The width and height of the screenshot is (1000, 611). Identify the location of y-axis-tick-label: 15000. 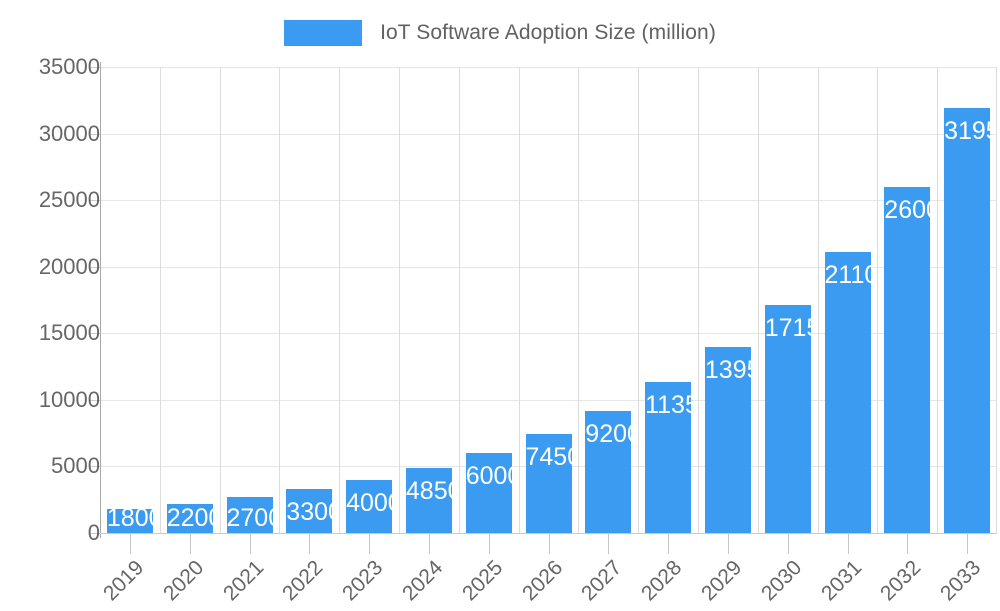
(69, 333).